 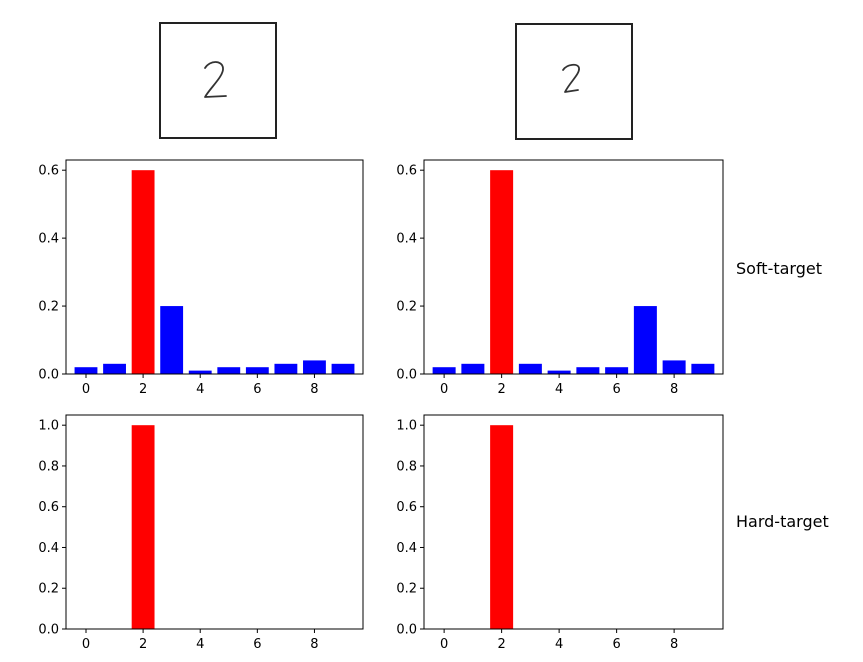 I want to click on soft-target-left-chart: 0 2 4 6 8 0.0 0.2 0.4 0.6, so click(x=201, y=278).